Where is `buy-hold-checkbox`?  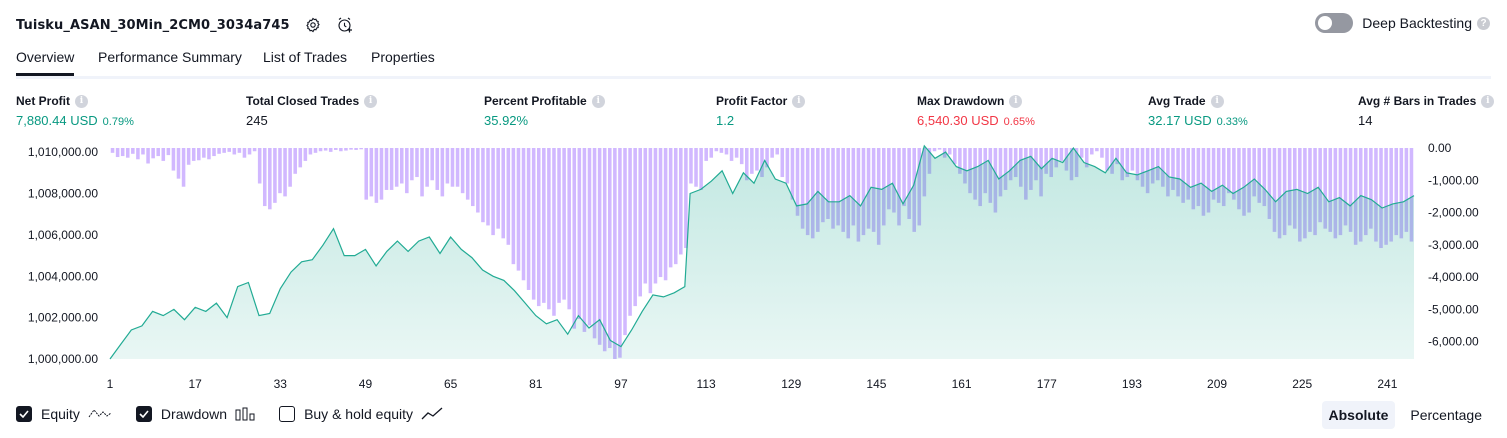 buy-hold-checkbox is located at coordinates (287, 414).